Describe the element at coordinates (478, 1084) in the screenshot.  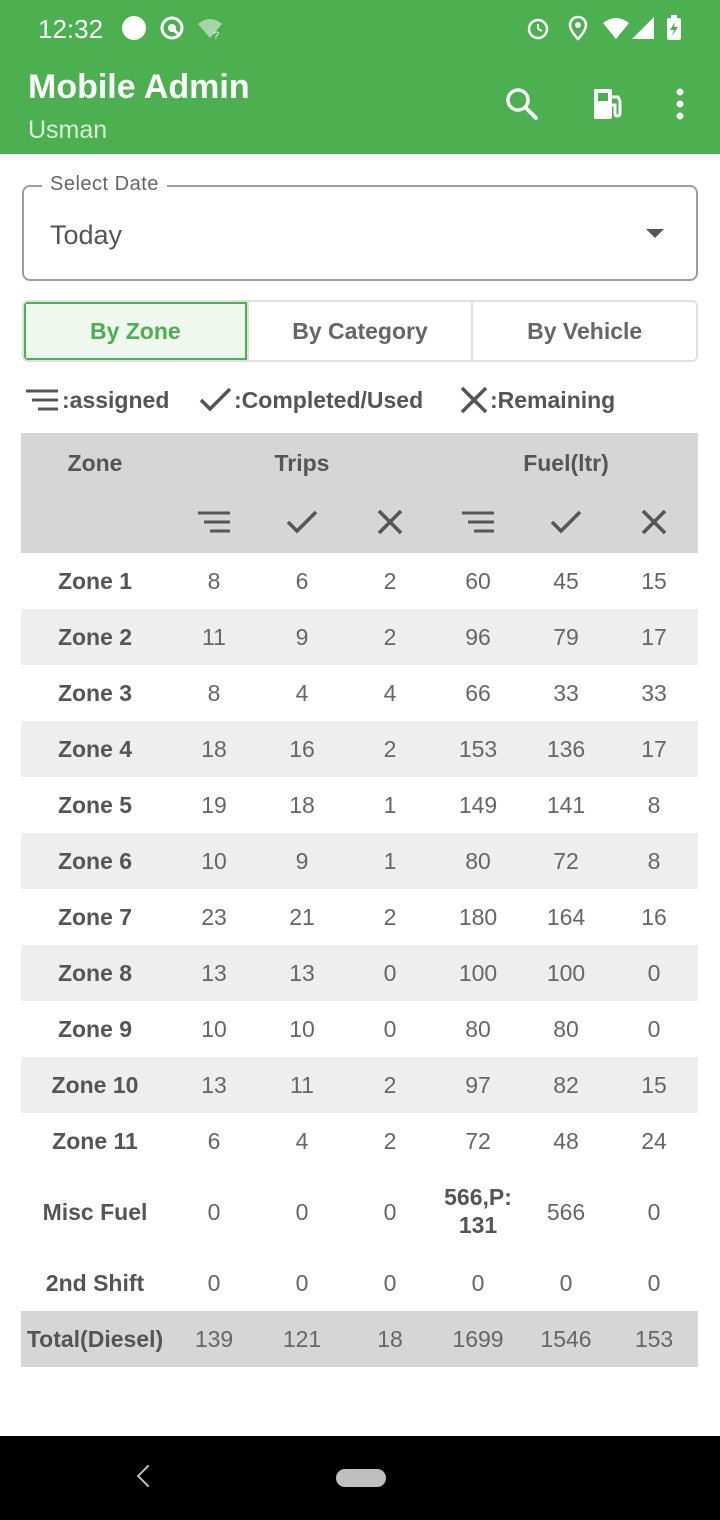
I see `cell-fuel-assigned: 97` at that location.